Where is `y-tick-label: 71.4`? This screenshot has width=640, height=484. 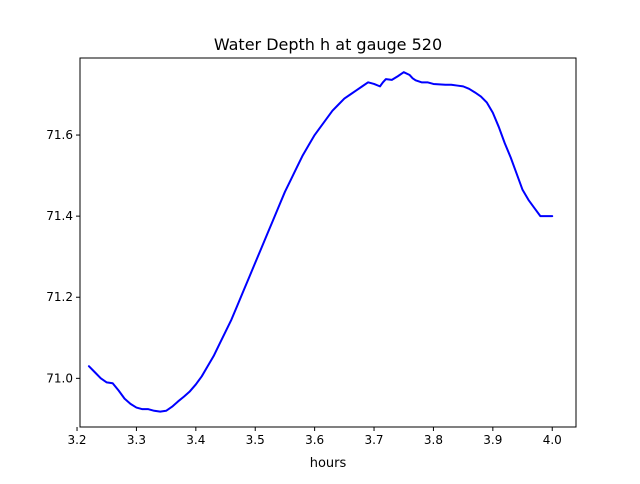 y-tick-label: 71.4 is located at coordinates (59, 216).